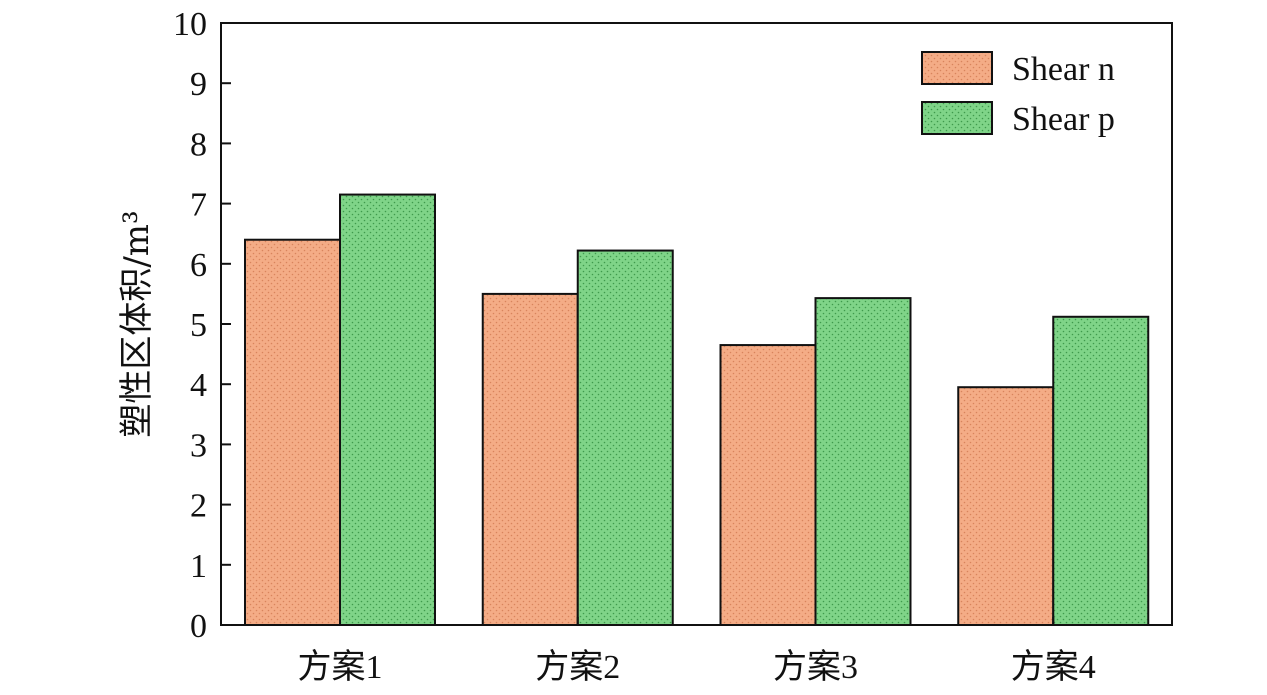 This screenshot has width=1267, height=695. I want to click on legend: Shear n Shear p, so click(1018, 94).